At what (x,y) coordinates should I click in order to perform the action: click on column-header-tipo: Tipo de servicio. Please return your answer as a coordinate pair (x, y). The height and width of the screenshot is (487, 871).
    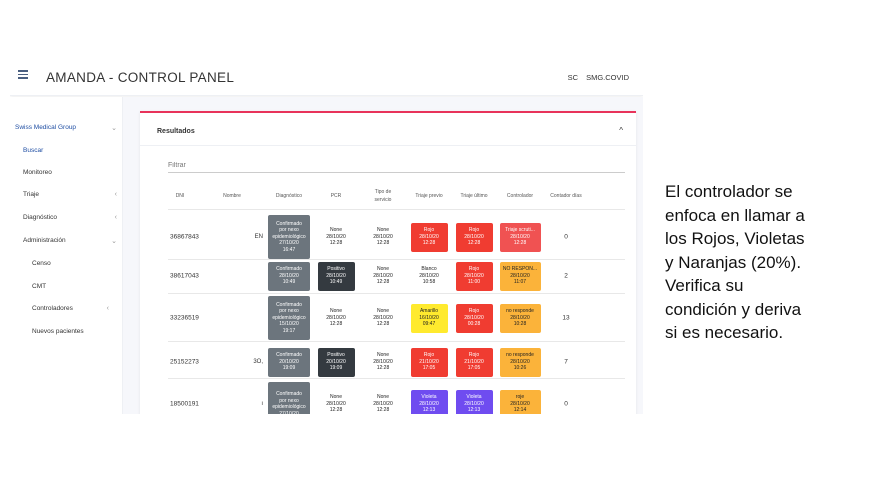
    Looking at the image, I should click on (383, 196).